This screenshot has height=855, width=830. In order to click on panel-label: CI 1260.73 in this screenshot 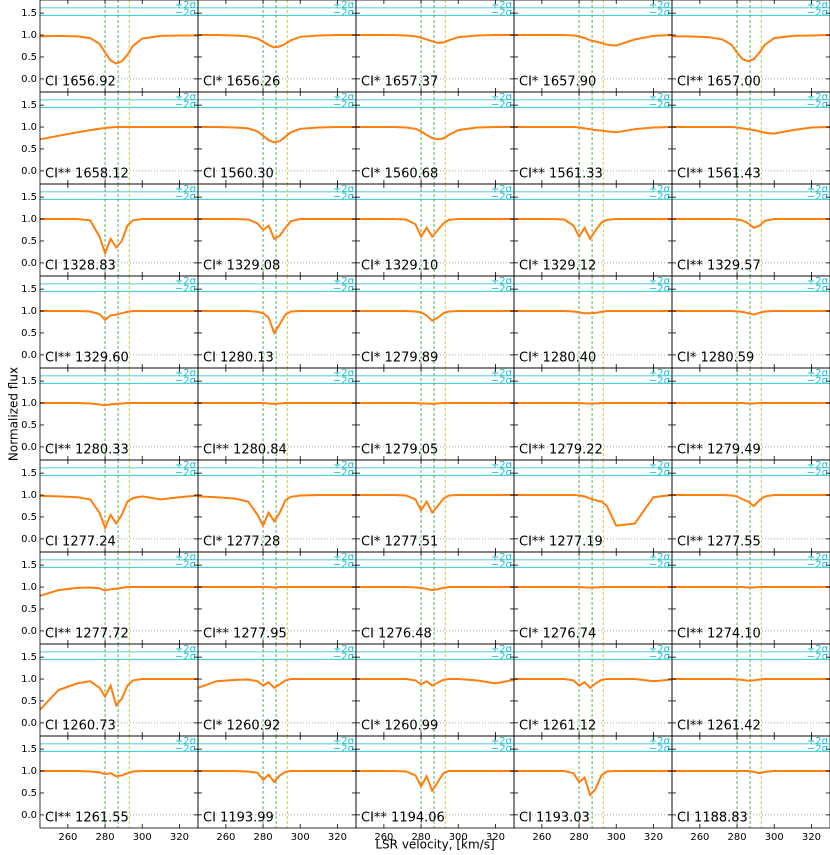, I will do `click(80, 726)`.